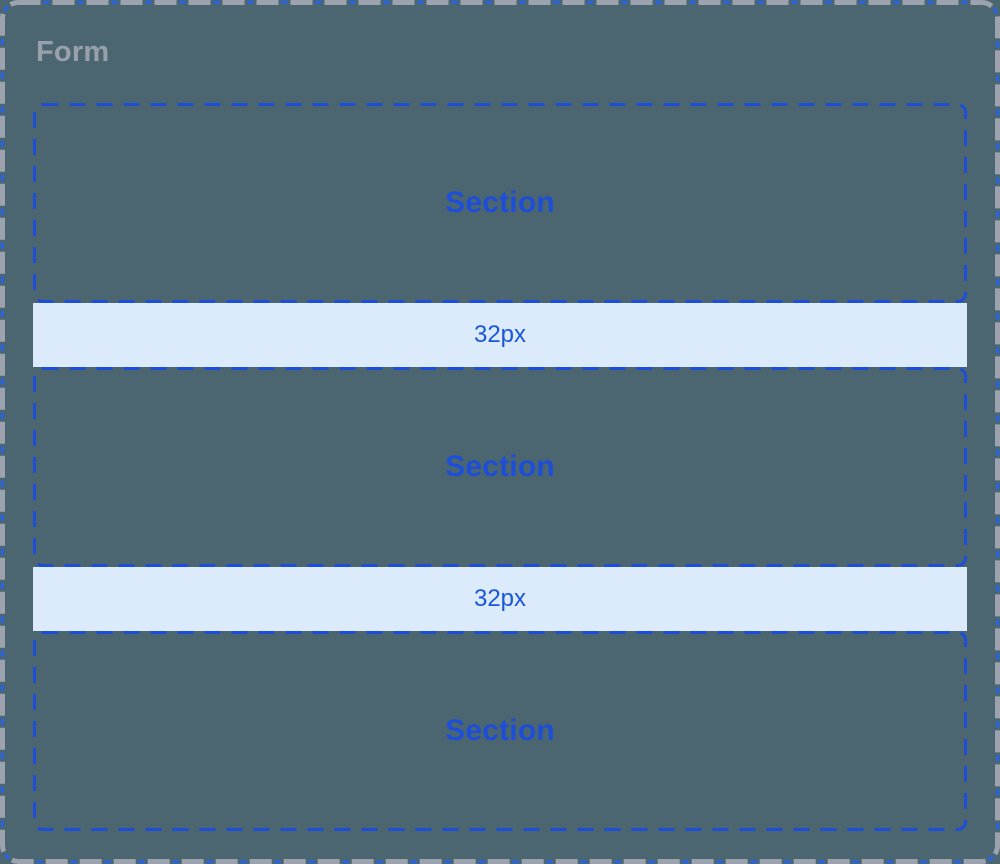 Image resolution: width=1000 pixels, height=864 pixels. I want to click on section-gap-spacer-1: 32px, so click(500, 335).